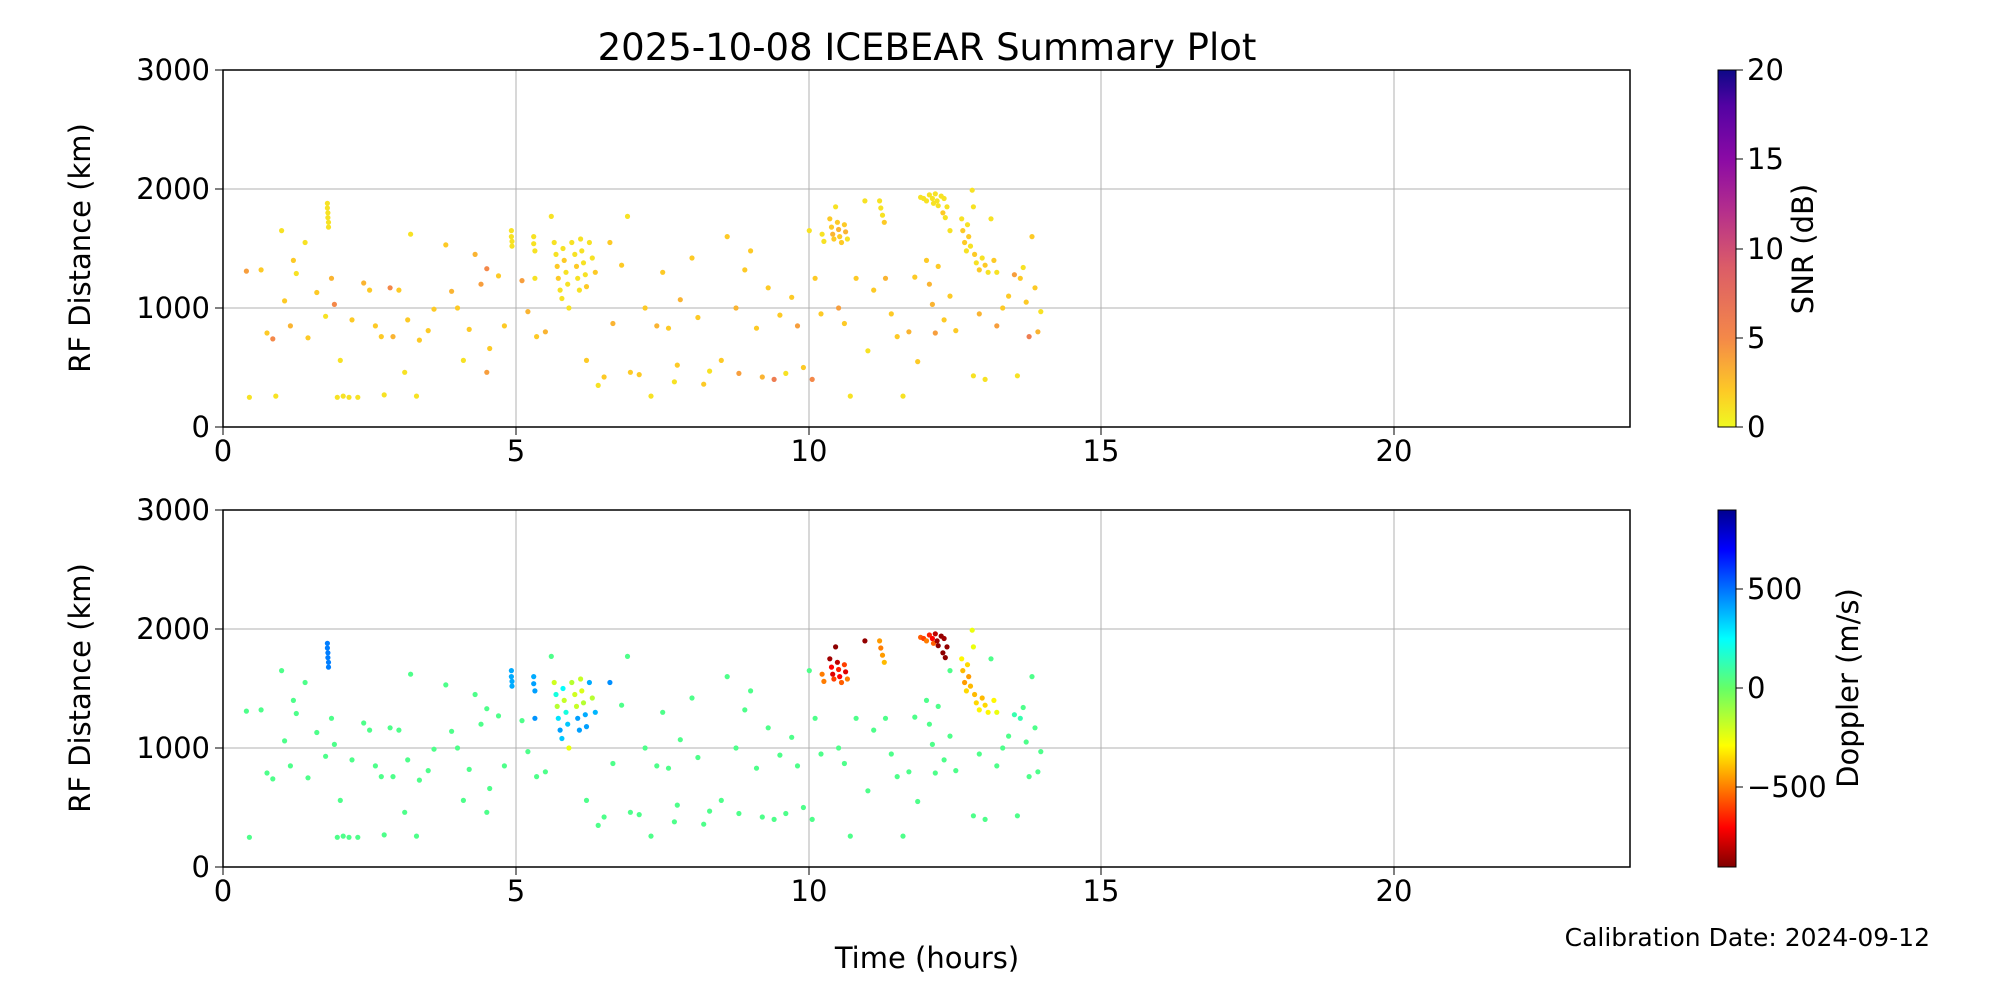 This screenshot has width=2000, height=1000. What do you see at coordinates (643, 293) in the screenshot?
I see `snr-scatter-points` at bounding box center [643, 293].